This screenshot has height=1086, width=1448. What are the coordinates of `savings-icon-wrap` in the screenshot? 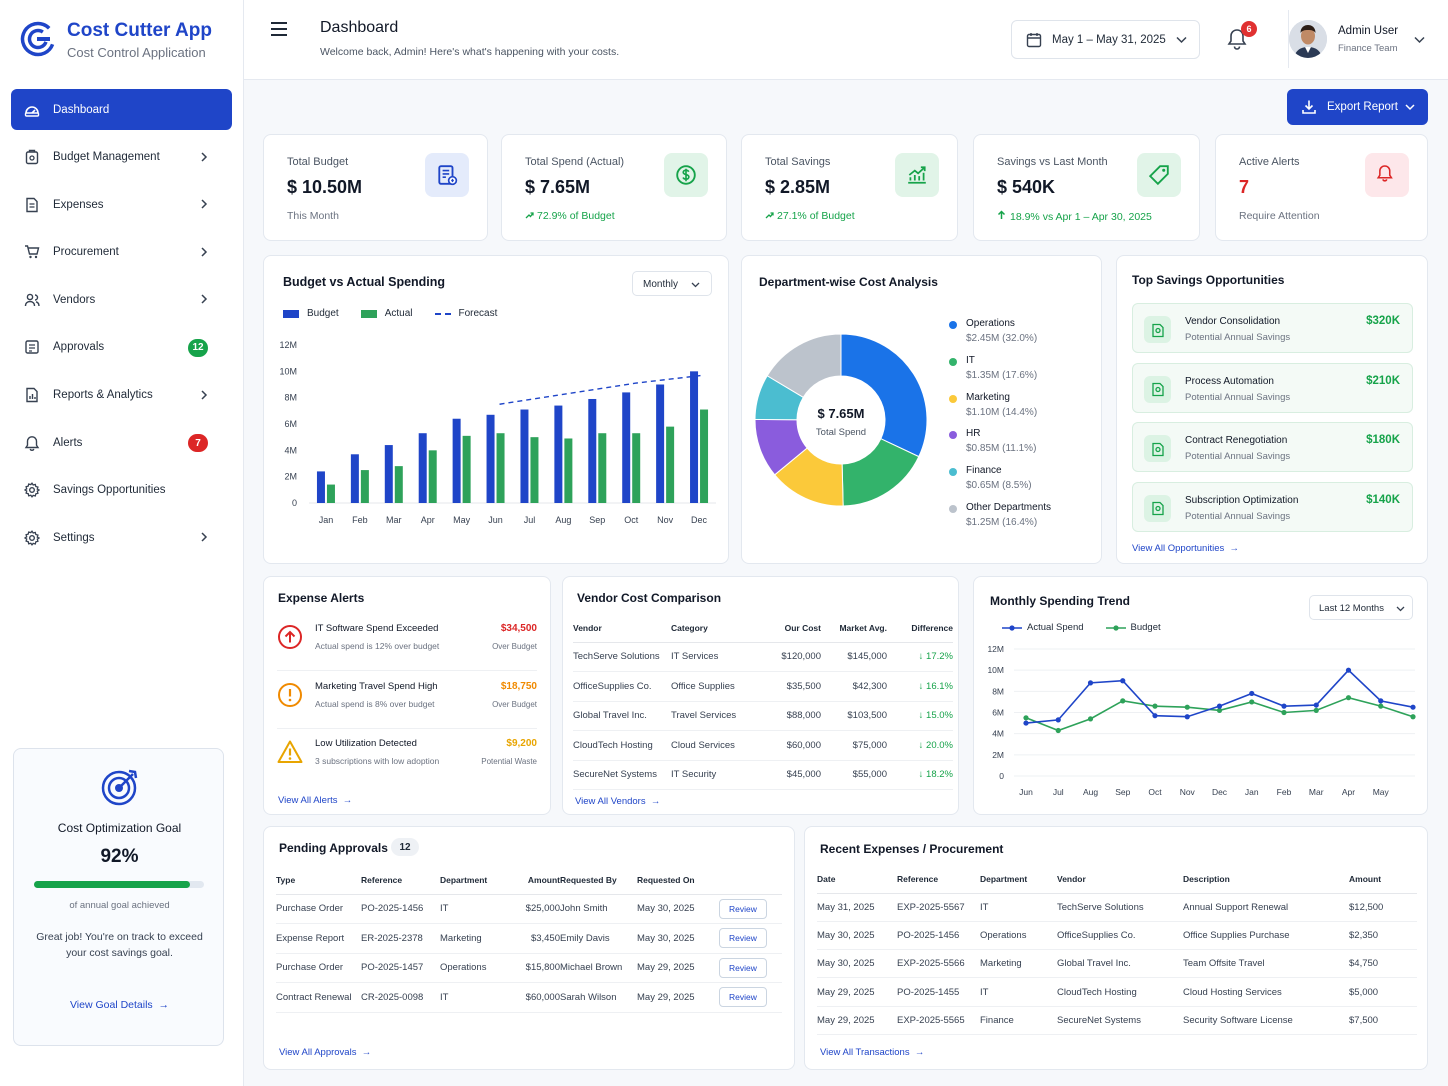 It's located at (1157, 508).